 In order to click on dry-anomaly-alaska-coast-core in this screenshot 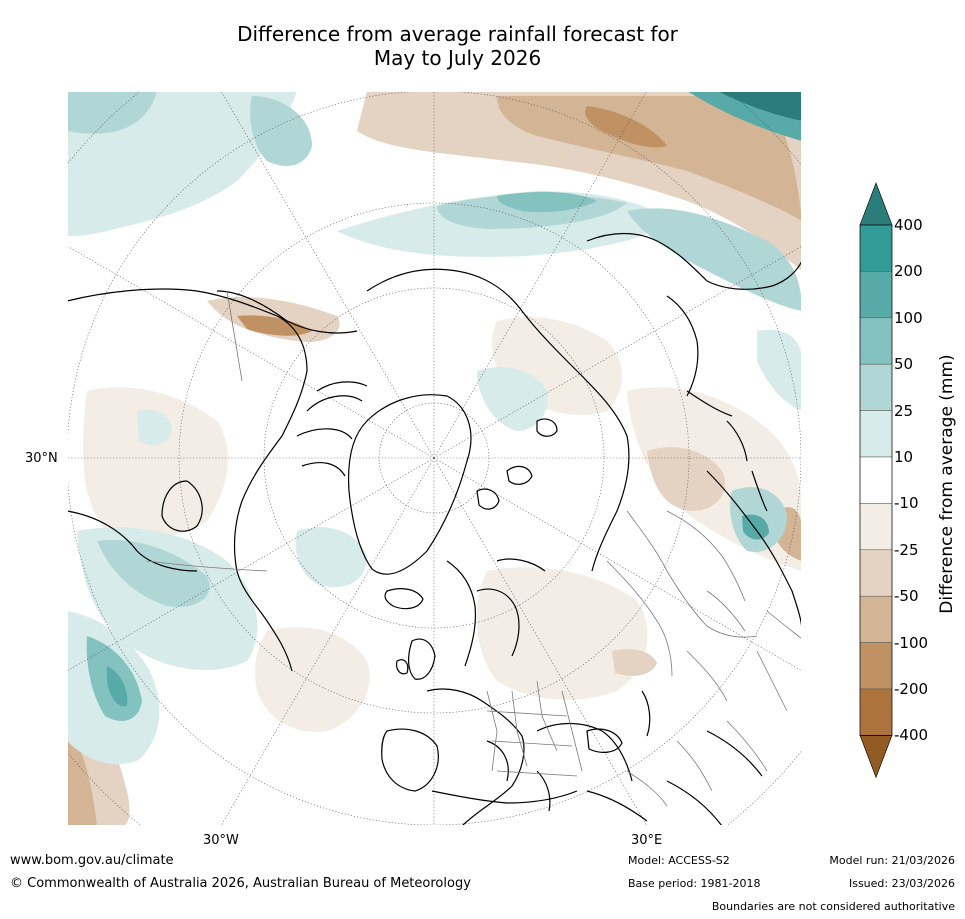, I will do `click(274, 325)`.